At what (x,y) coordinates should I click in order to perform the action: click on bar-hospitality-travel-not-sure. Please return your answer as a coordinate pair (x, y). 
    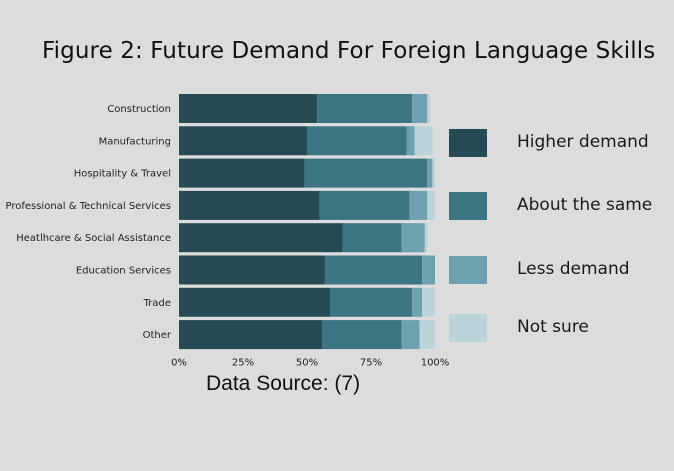
    Looking at the image, I should click on (433, 173).